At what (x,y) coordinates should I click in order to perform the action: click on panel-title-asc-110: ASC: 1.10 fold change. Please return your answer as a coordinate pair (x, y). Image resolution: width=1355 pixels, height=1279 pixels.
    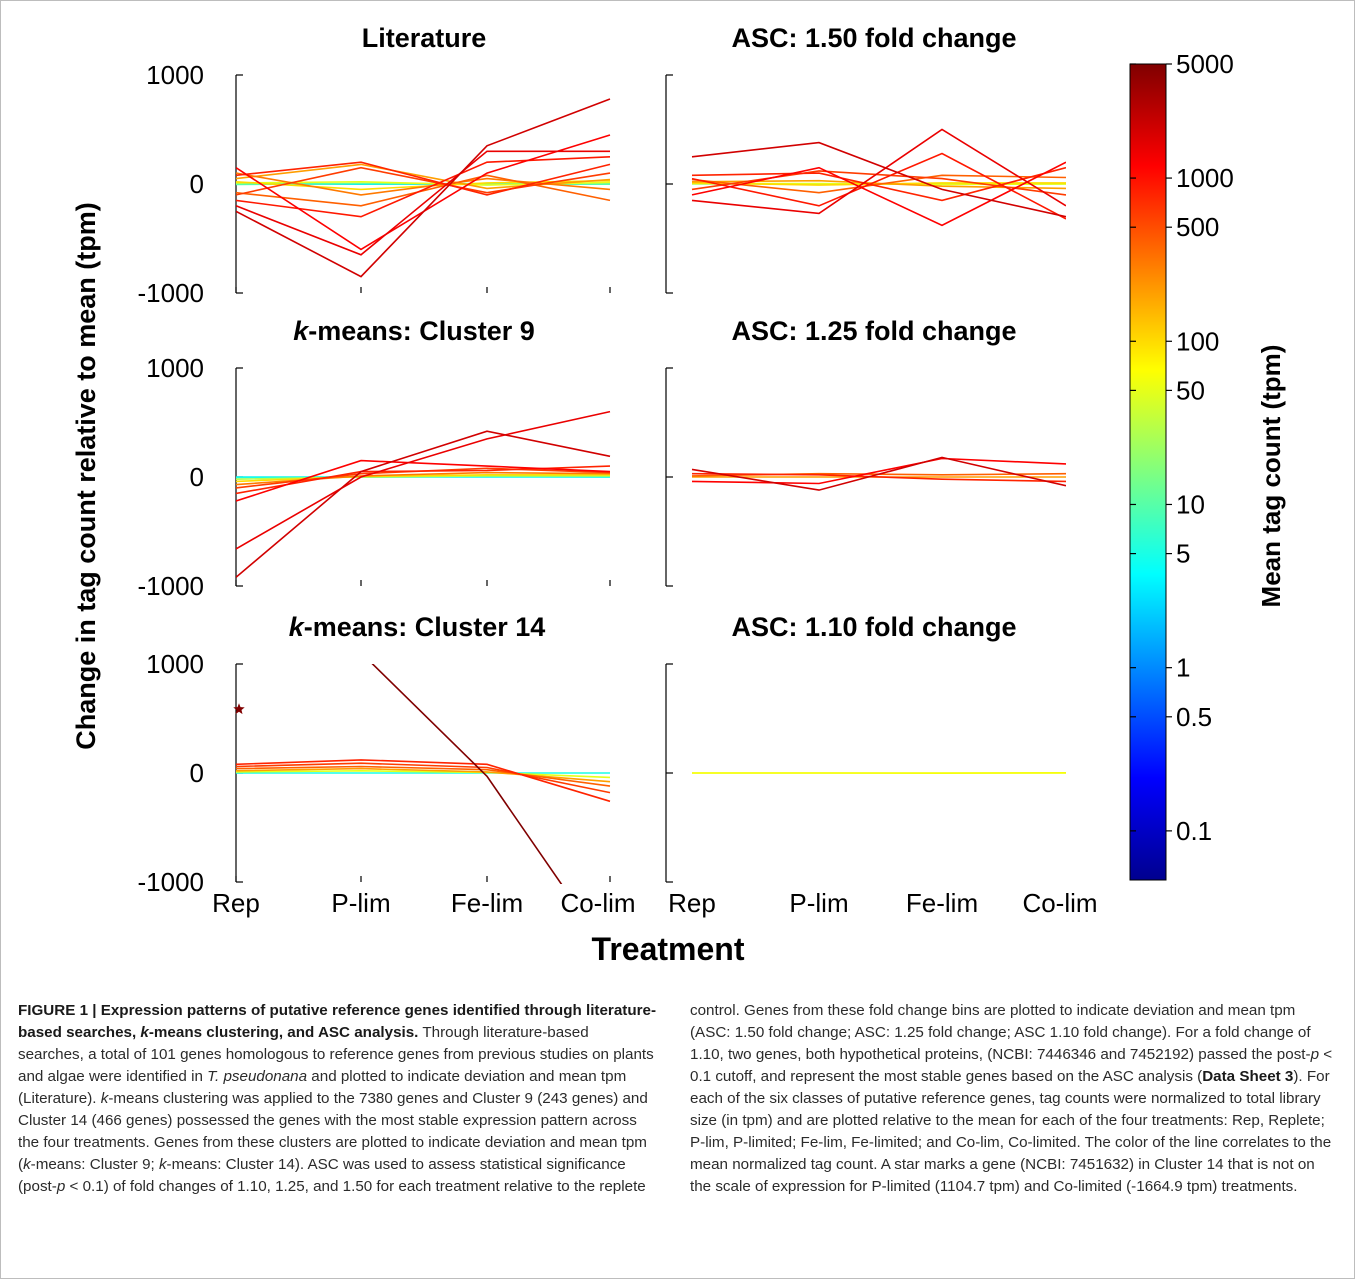
    Looking at the image, I should click on (873, 627).